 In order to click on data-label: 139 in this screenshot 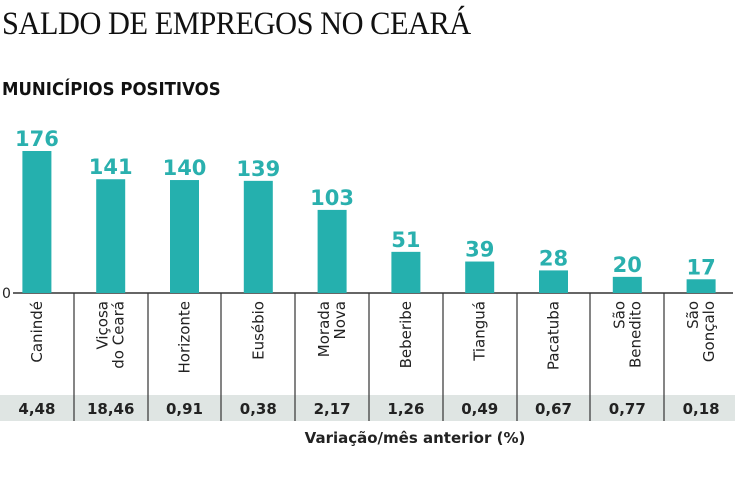, I will do `click(258, 169)`.